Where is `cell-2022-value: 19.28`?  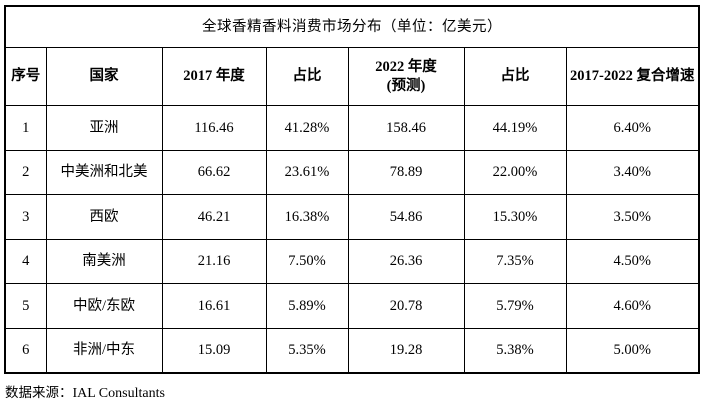
cell-2022-value: 19.28 is located at coordinates (406, 350).